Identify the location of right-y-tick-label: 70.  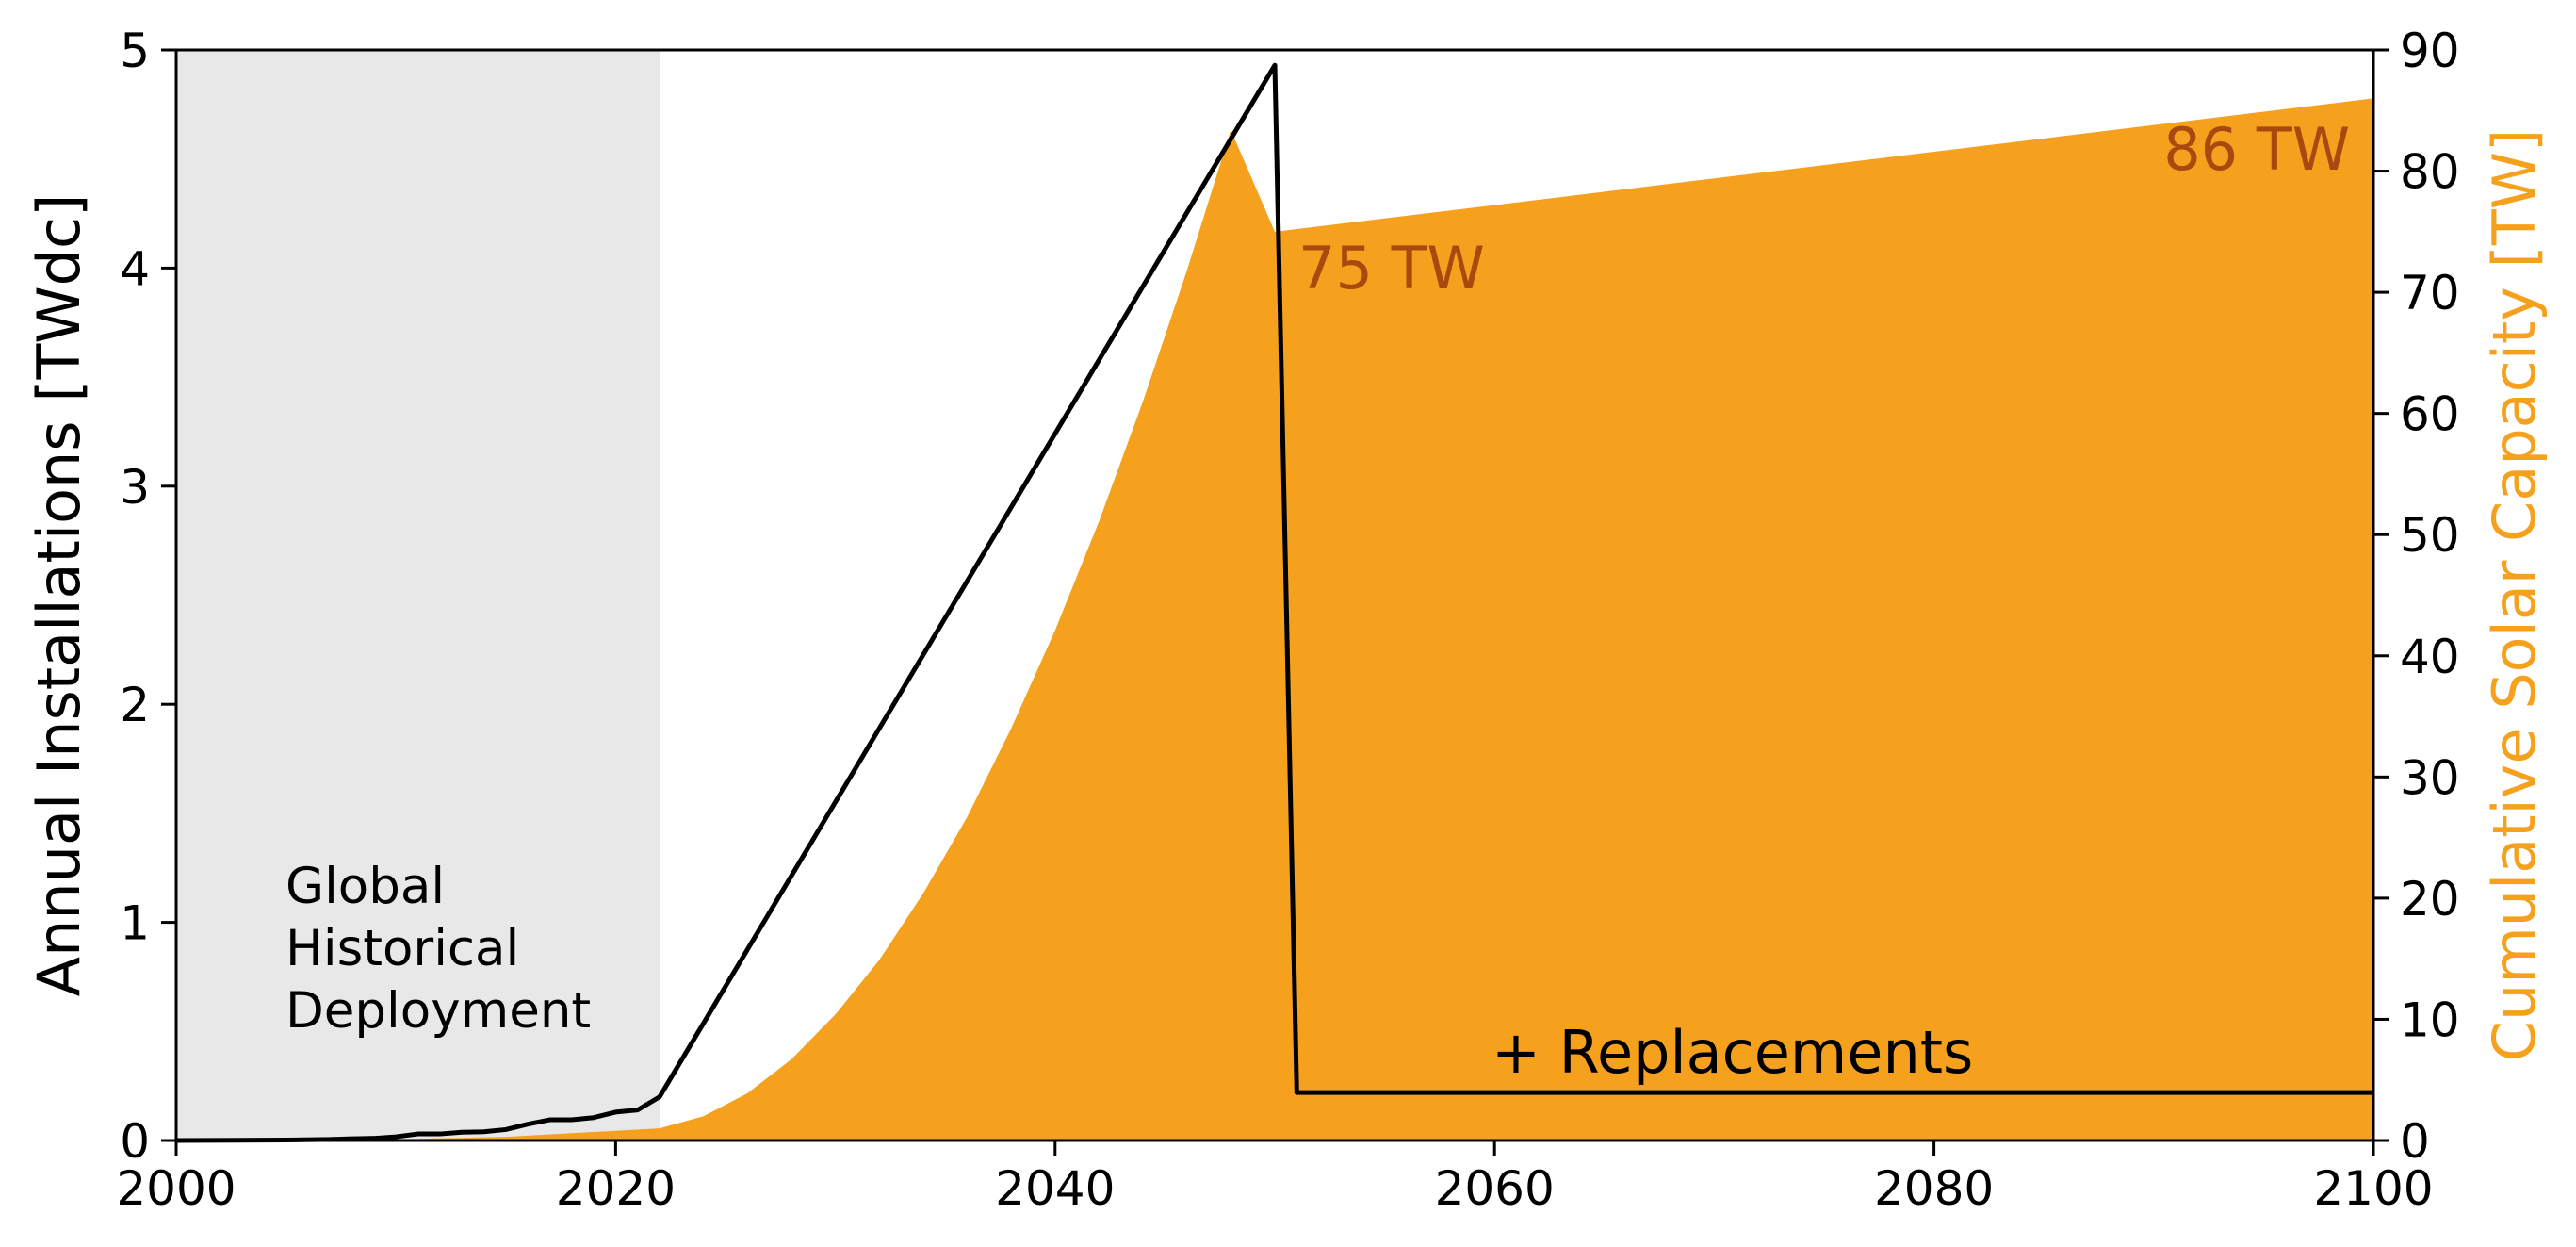
(2430, 293).